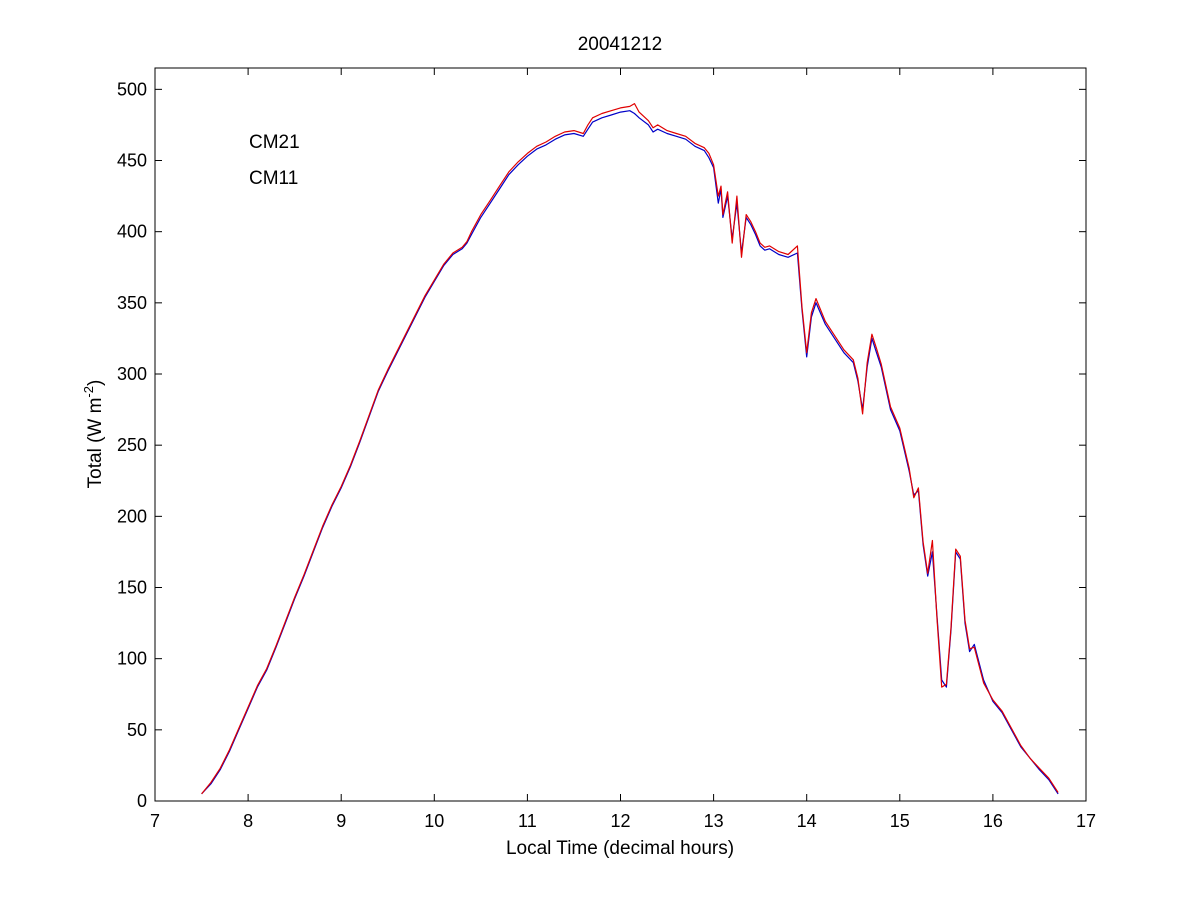 The height and width of the screenshot is (905, 1200). What do you see at coordinates (807, 821) in the screenshot?
I see `x-tick-label: 14` at bounding box center [807, 821].